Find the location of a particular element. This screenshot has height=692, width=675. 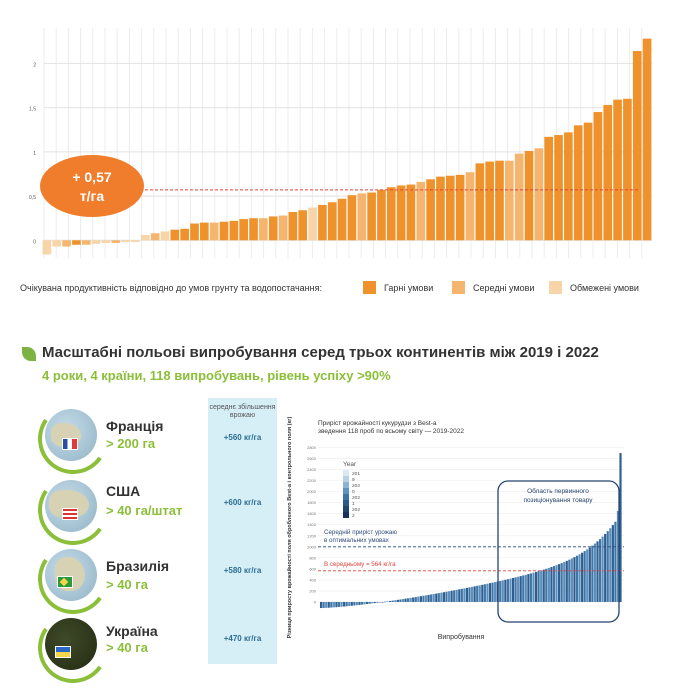

country-area-france: > 200 га is located at coordinates (131, 443).